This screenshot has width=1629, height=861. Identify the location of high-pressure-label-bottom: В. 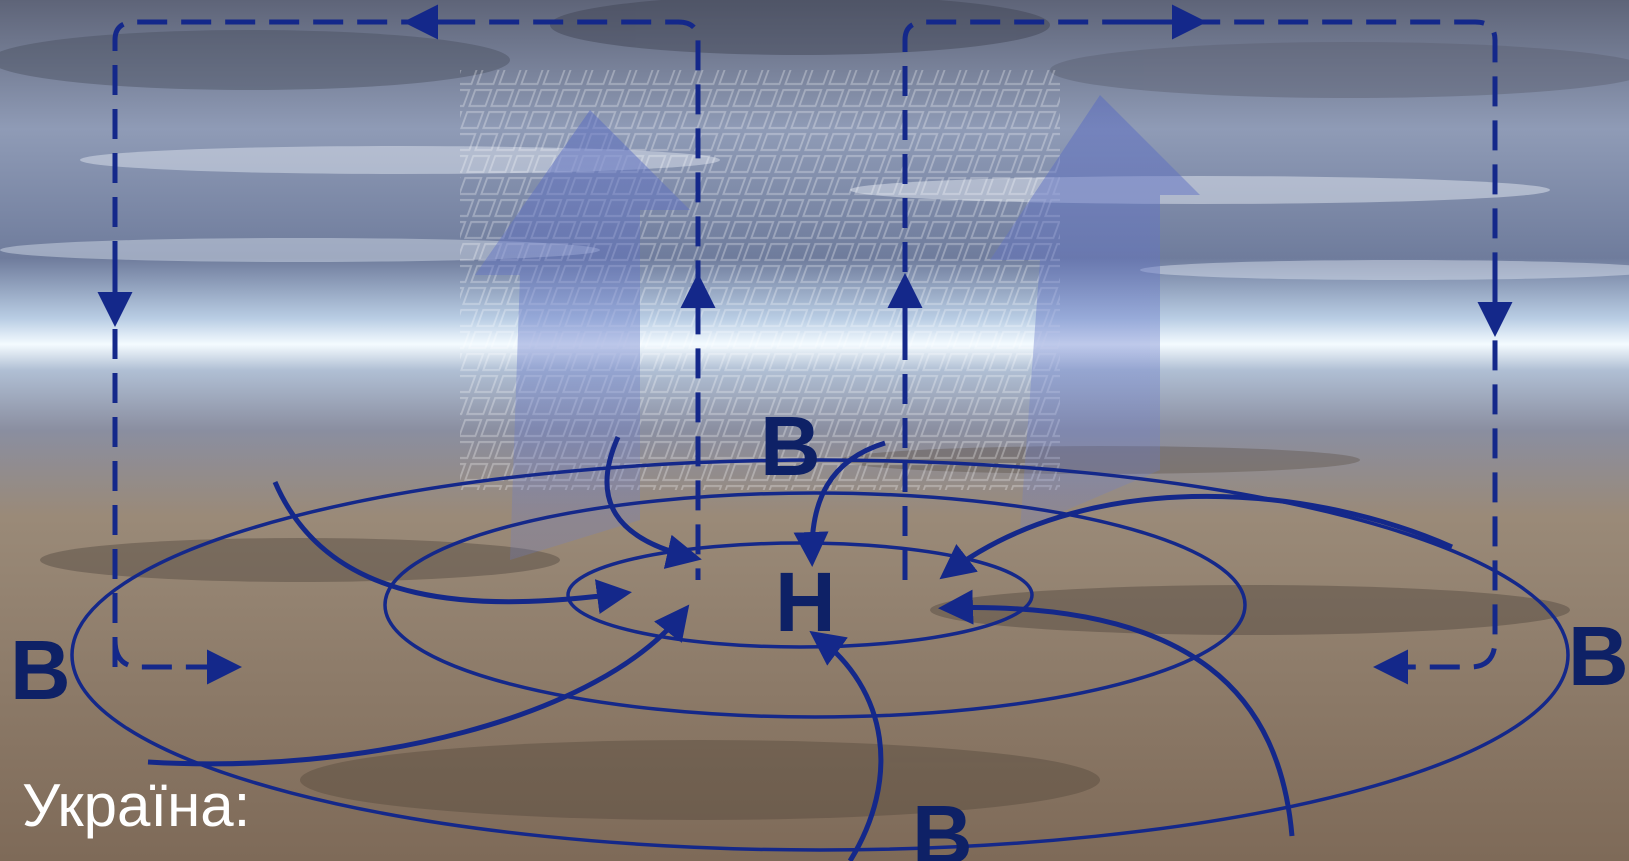
(942, 824).